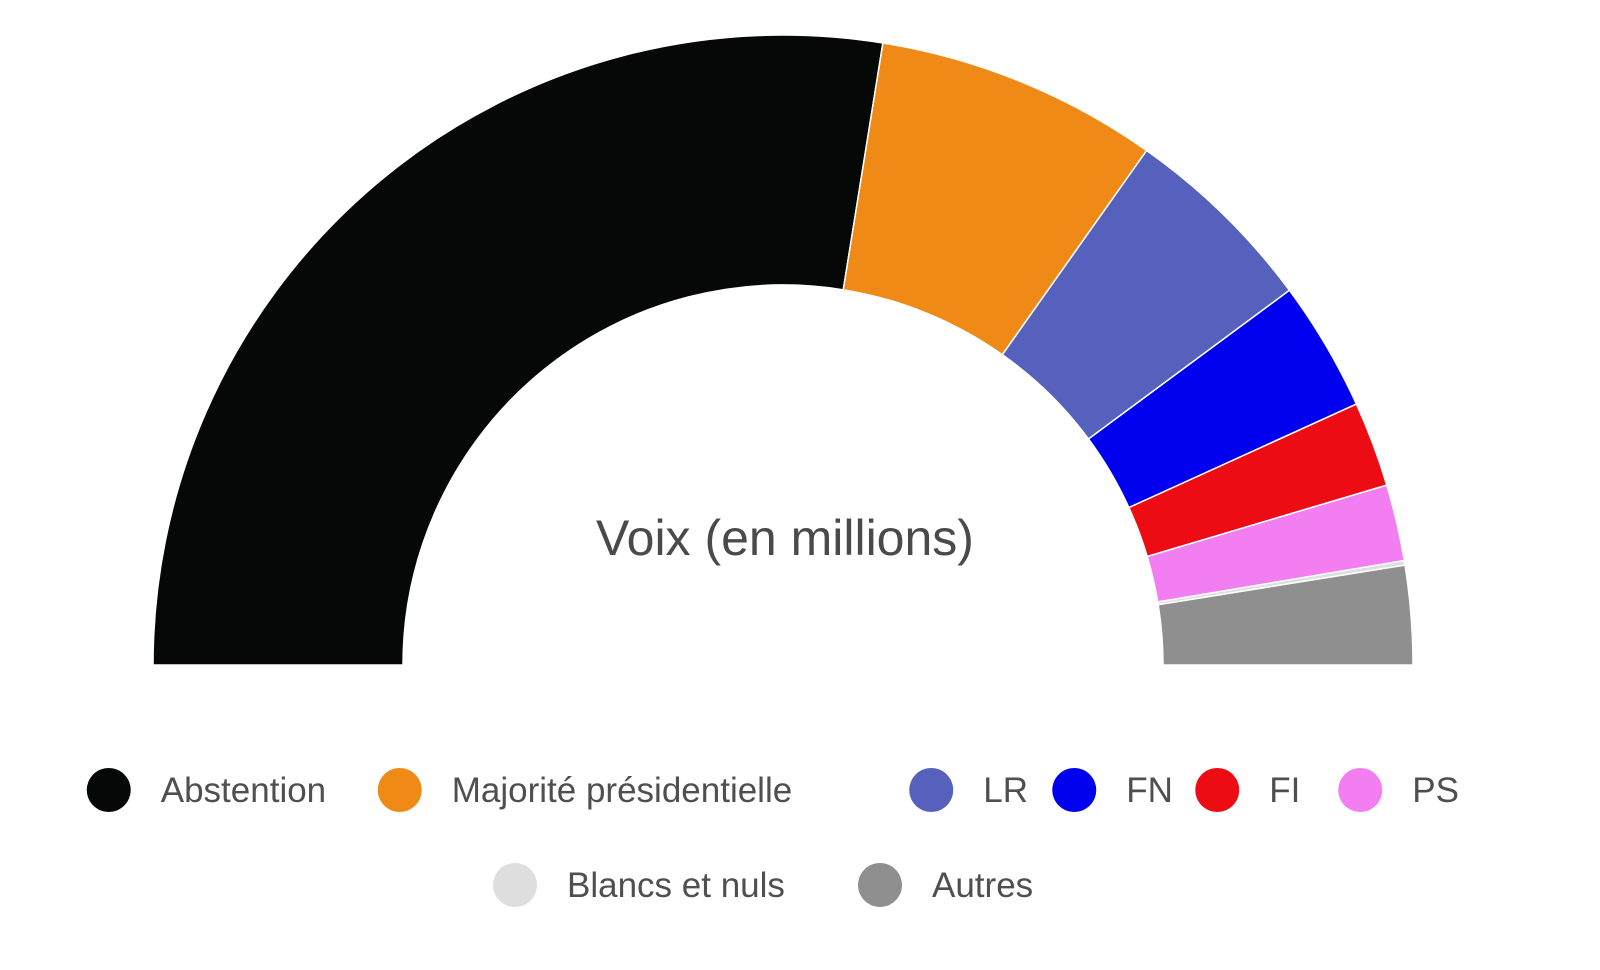 The image size is (1600, 970). What do you see at coordinates (243, 790) in the screenshot?
I see `legend-label-abstention: Abstention` at bounding box center [243, 790].